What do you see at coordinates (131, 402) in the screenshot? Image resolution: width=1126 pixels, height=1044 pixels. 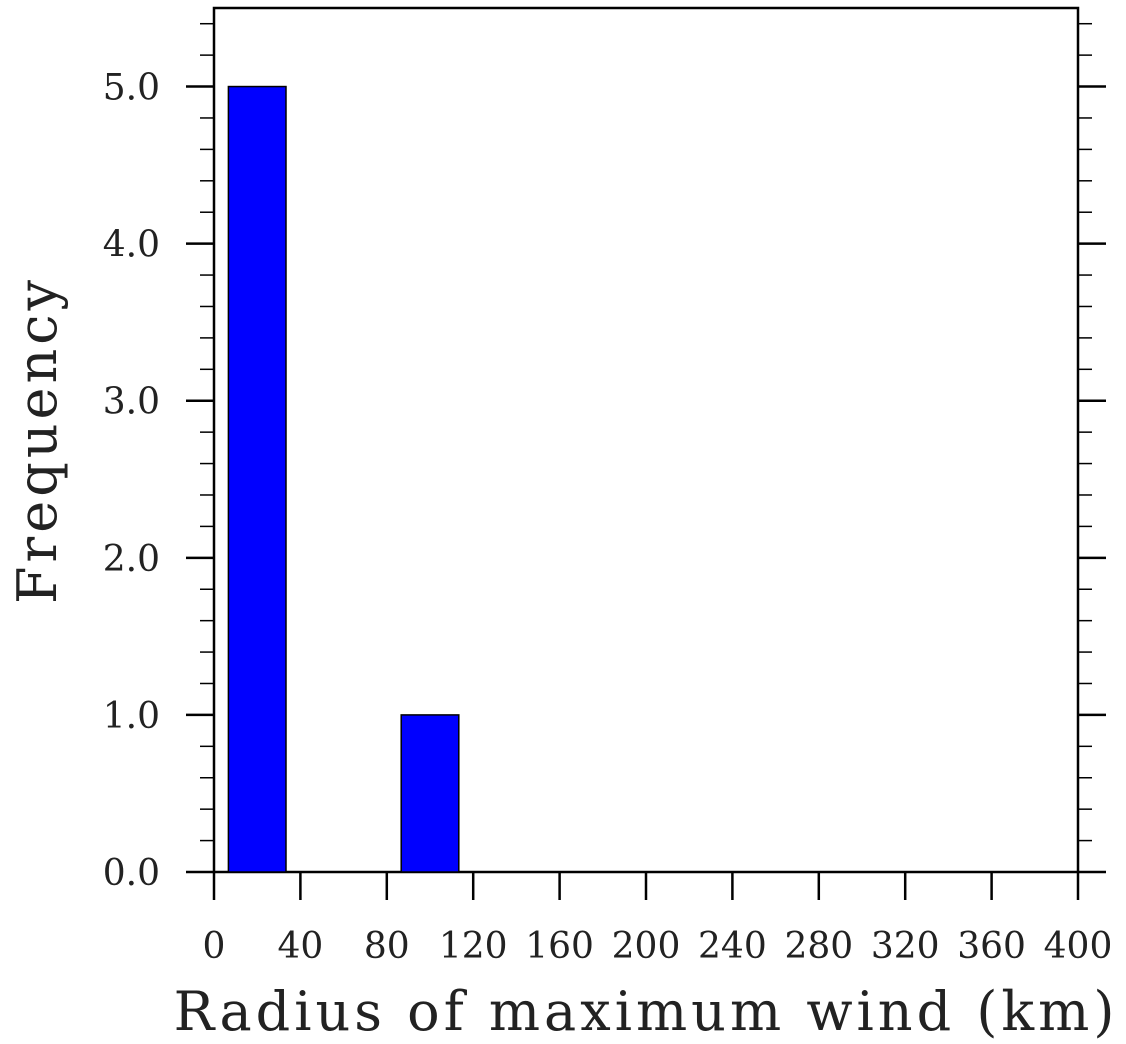 I see `y-tick-label: 3.0` at bounding box center [131, 402].